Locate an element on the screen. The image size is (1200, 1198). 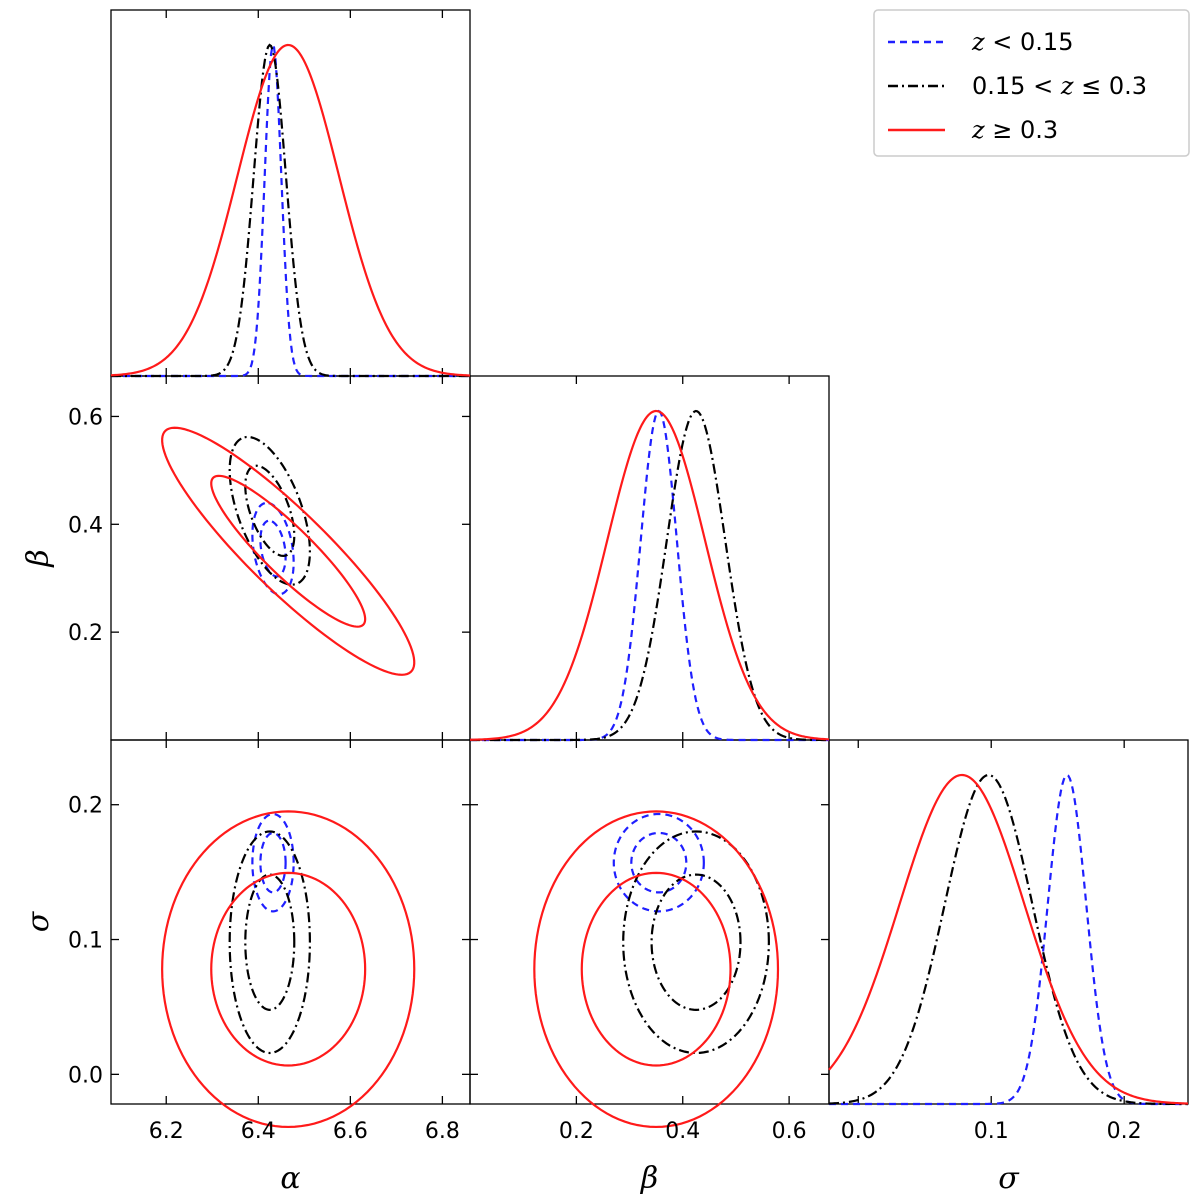
contour-beta-vs-alpha-mid-z-level1 is located at coordinates (270, 511).